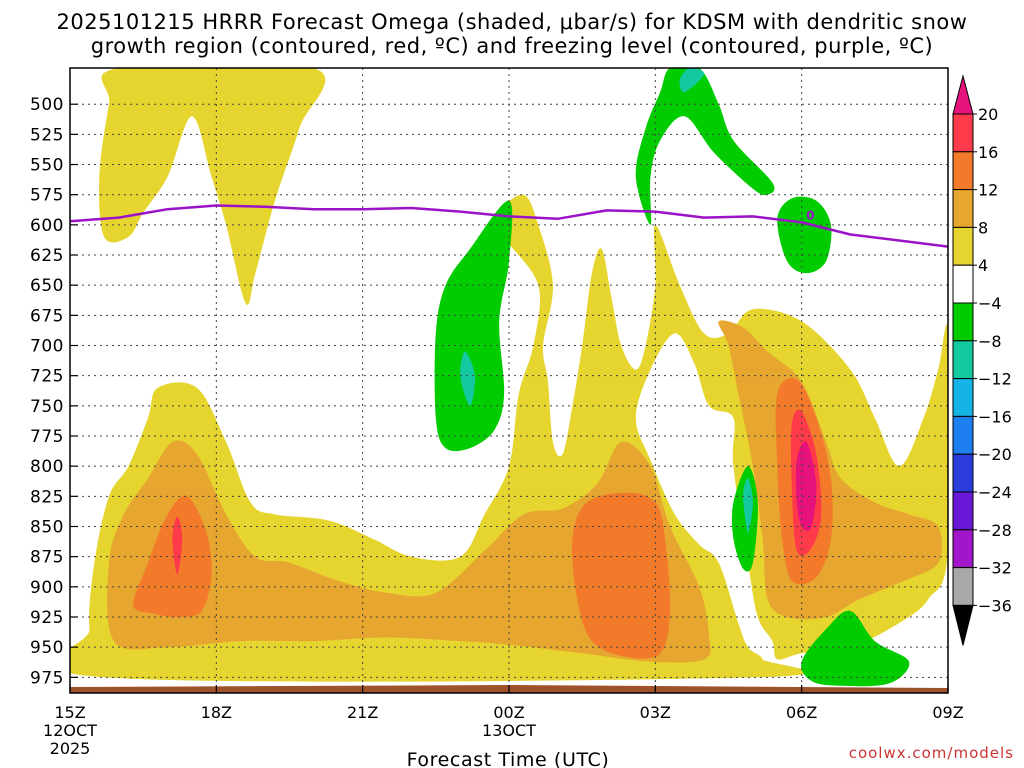  Describe the element at coordinates (995, 416) in the screenshot. I see `colorbar-label-8: −16` at that location.